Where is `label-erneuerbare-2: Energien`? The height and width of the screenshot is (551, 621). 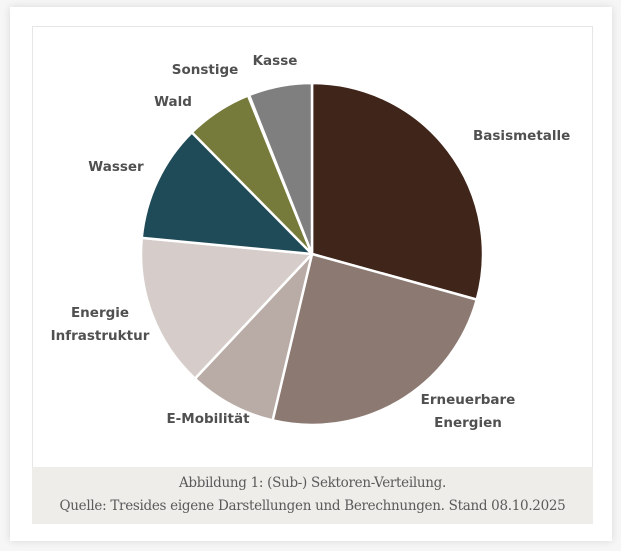 label-erneuerbare-2: Energien is located at coordinates (468, 423).